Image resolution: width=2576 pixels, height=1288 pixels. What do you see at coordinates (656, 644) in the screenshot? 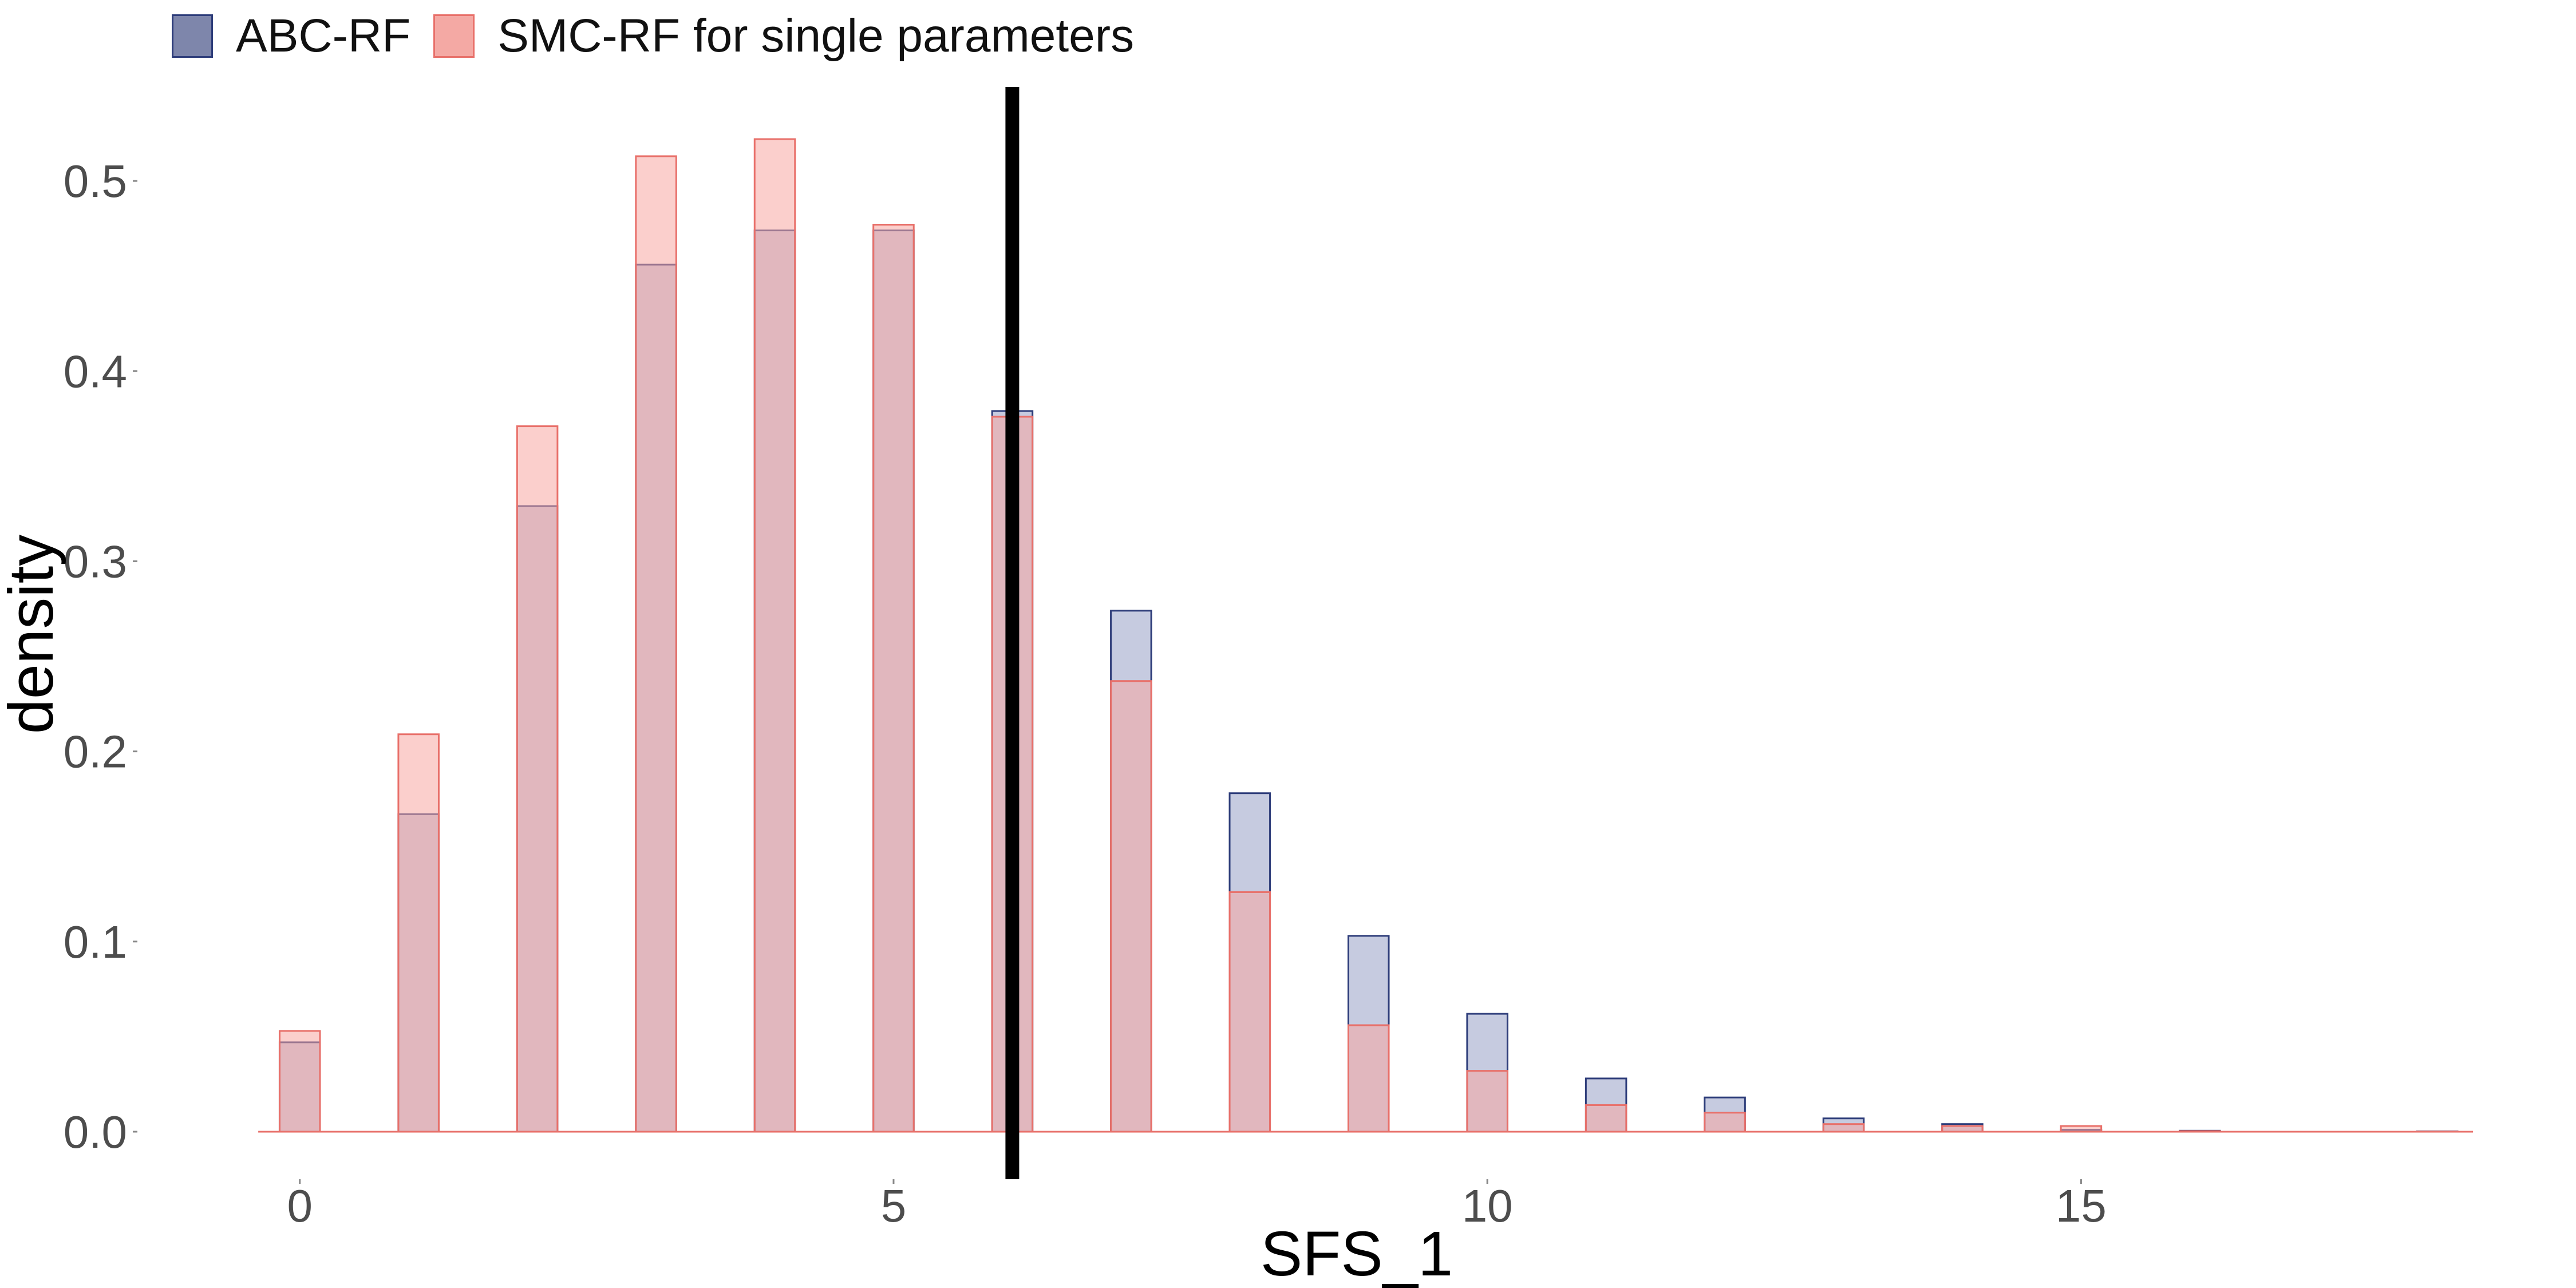
I see `bar-series1-x3` at bounding box center [656, 644].